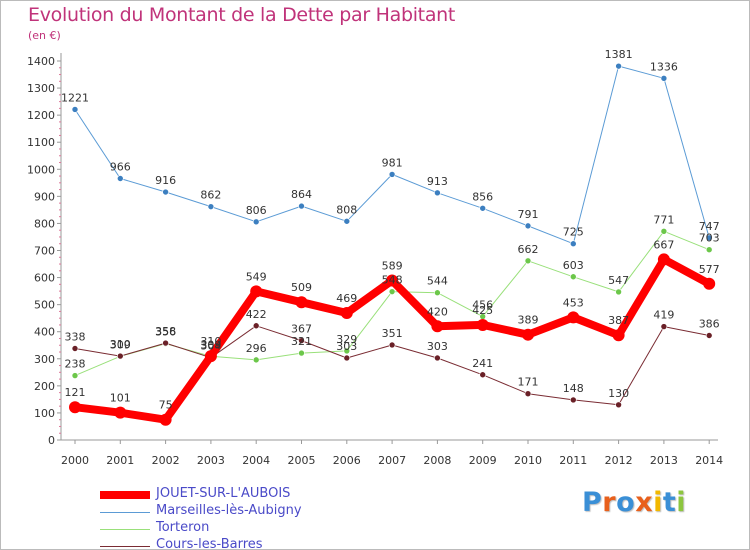  What do you see at coordinates (41, 88) in the screenshot?
I see `y-tick-label: 1300` at bounding box center [41, 88].